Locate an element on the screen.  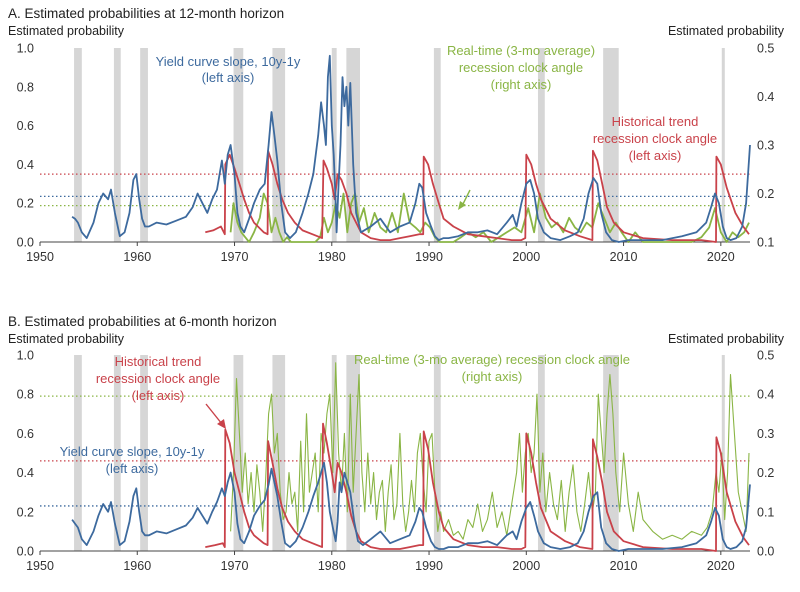
annotation-realtime: Real-time (3-mo average) is located at coordinates (521, 50).